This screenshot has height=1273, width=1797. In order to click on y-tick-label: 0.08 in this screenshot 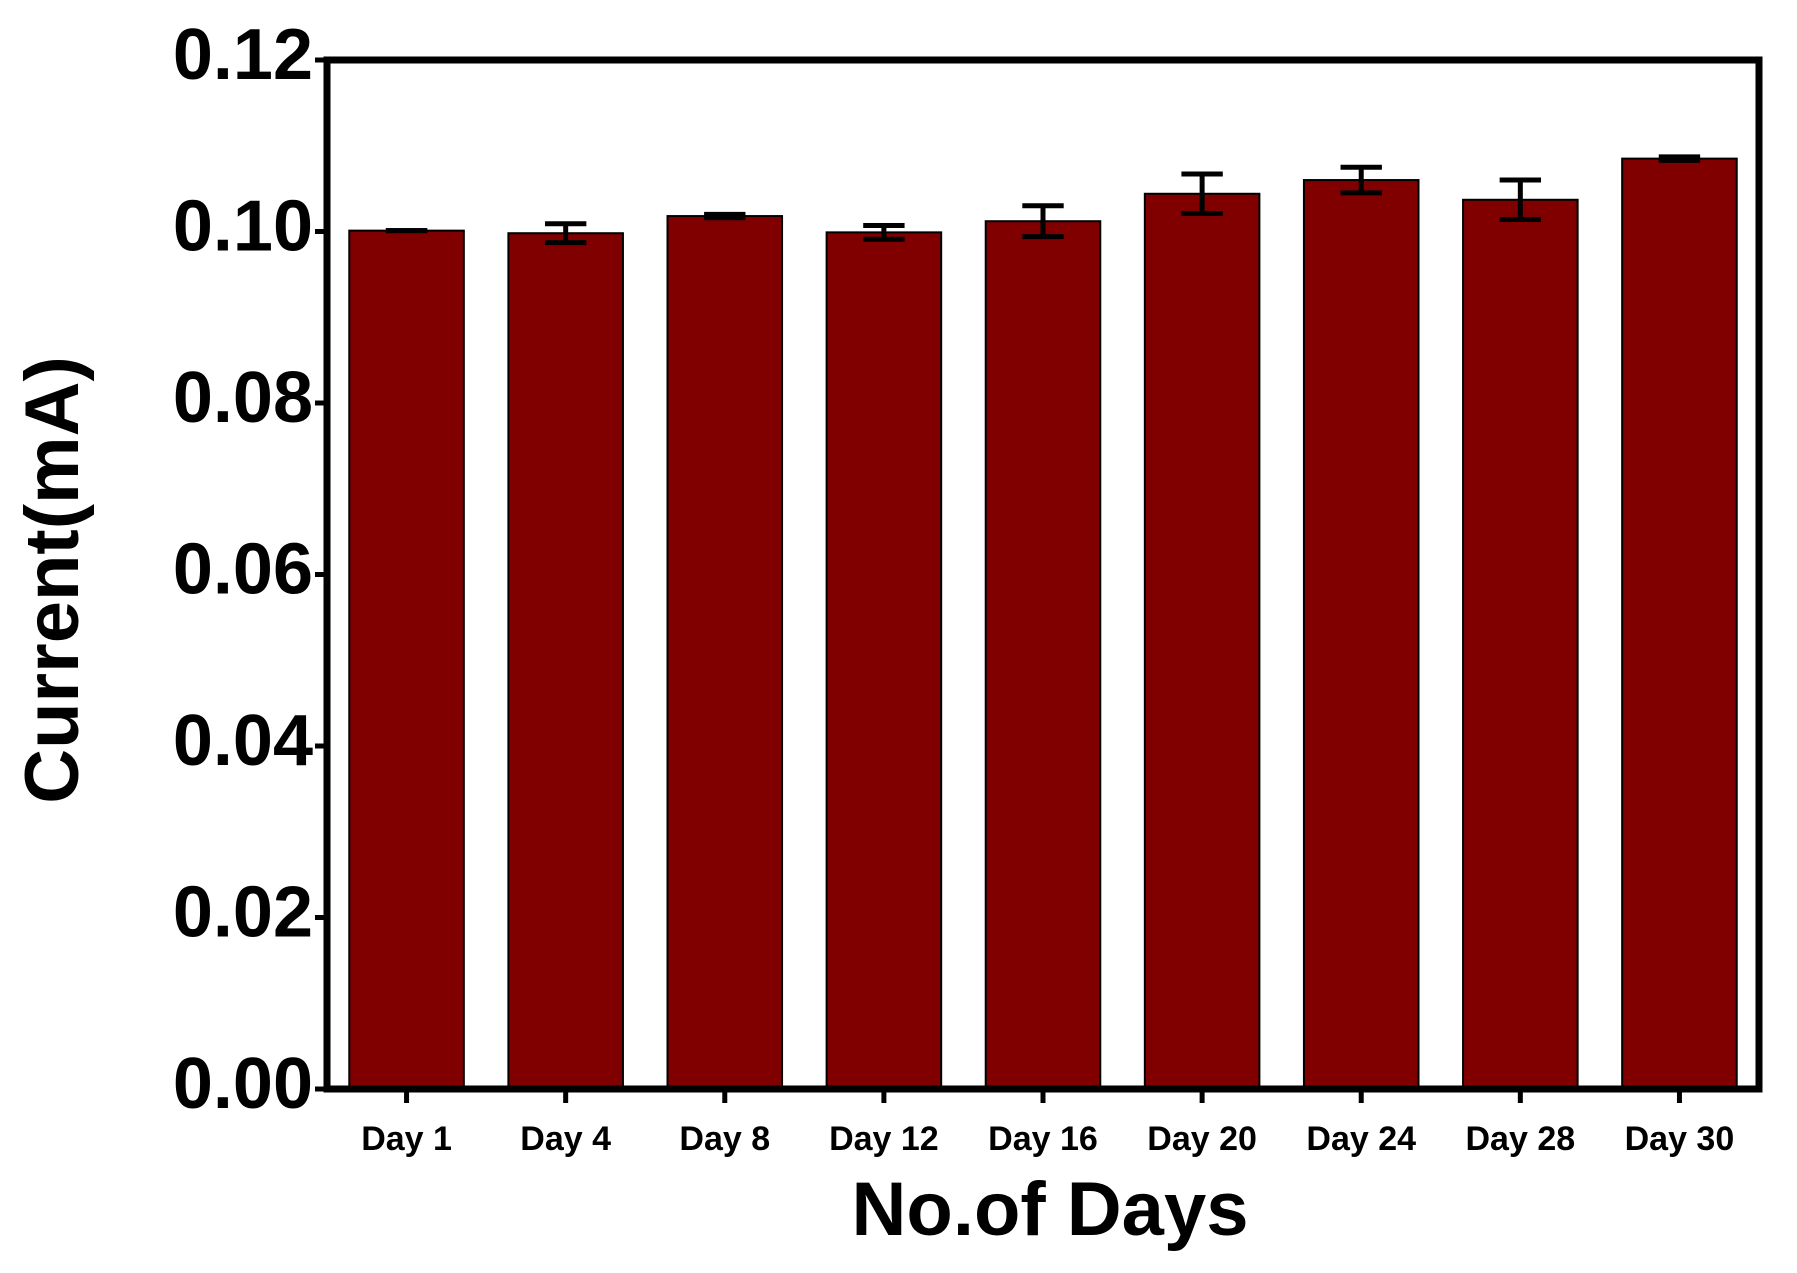, I will do `click(243, 398)`.